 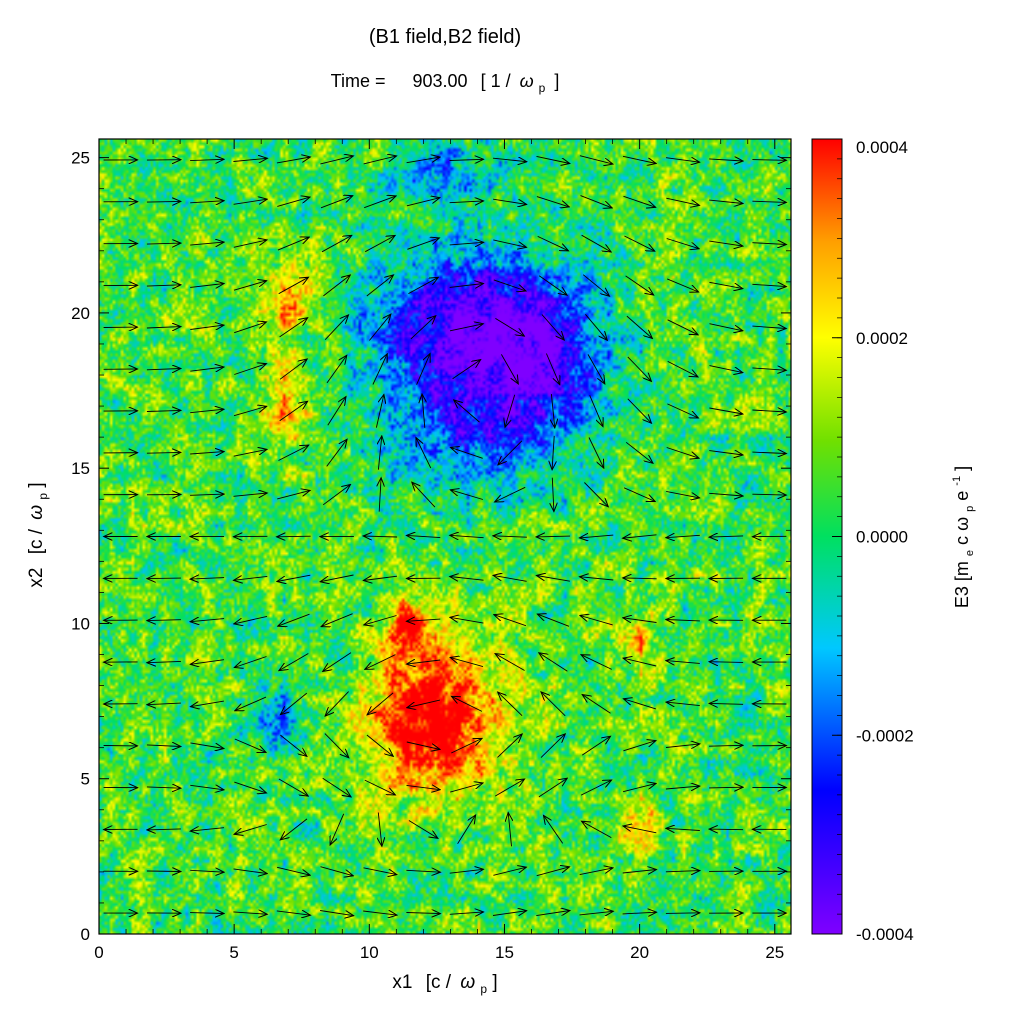 I want to click on x-tick-label: 25, so click(x=774, y=952).